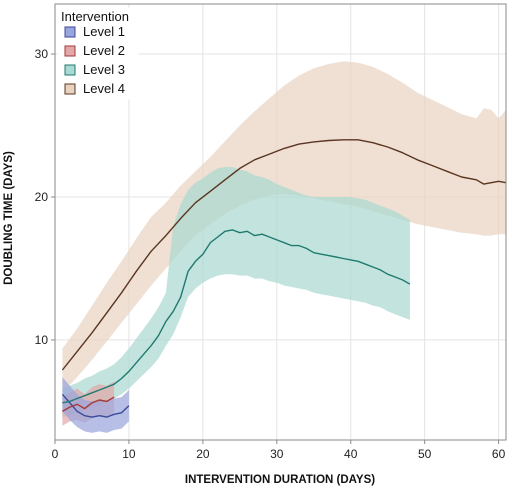  What do you see at coordinates (129, 454) in the screenshot?
I see `x-tick-label: 10` at bounding box center [129, 454].